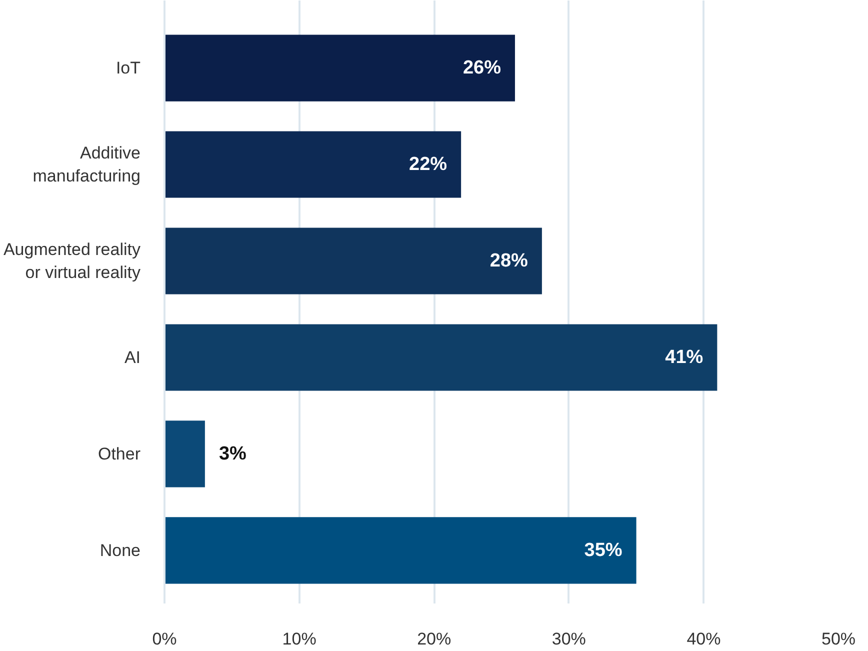 This screenshot has width=868, height=651. What do you see at coordinates (164, 639) in the screenshot?
I see `x-tick-label: 0%` at bounding box center [164, 639].